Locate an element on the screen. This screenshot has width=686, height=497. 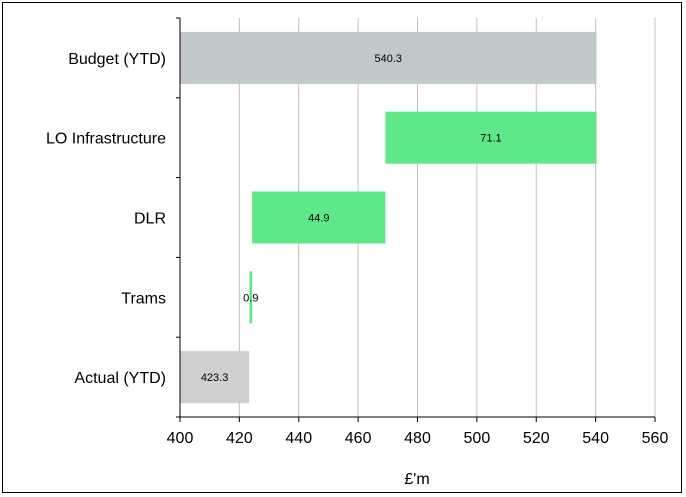
x-tick-label: 420 is located at coordinates (239, 438).